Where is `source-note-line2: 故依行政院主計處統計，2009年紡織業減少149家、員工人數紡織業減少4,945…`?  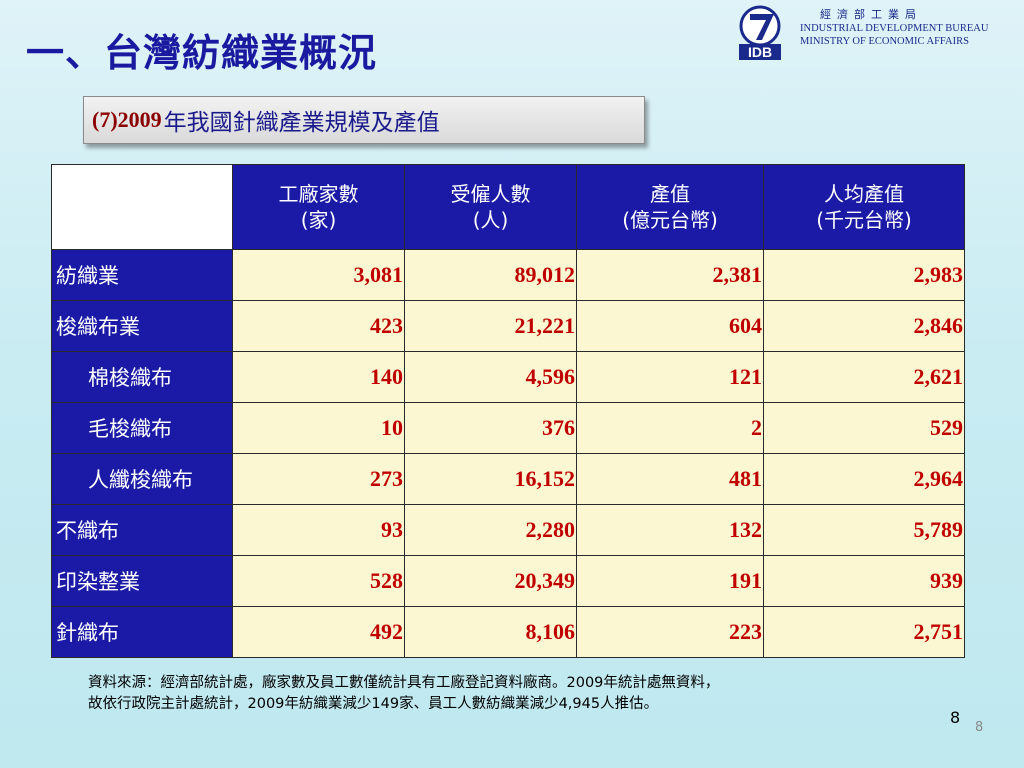
source-note-line2: 故依行政院主計處統計，2009年紡織業減少149家、員工人數紡織業減少4,945… is located at coordinates (373, 704).